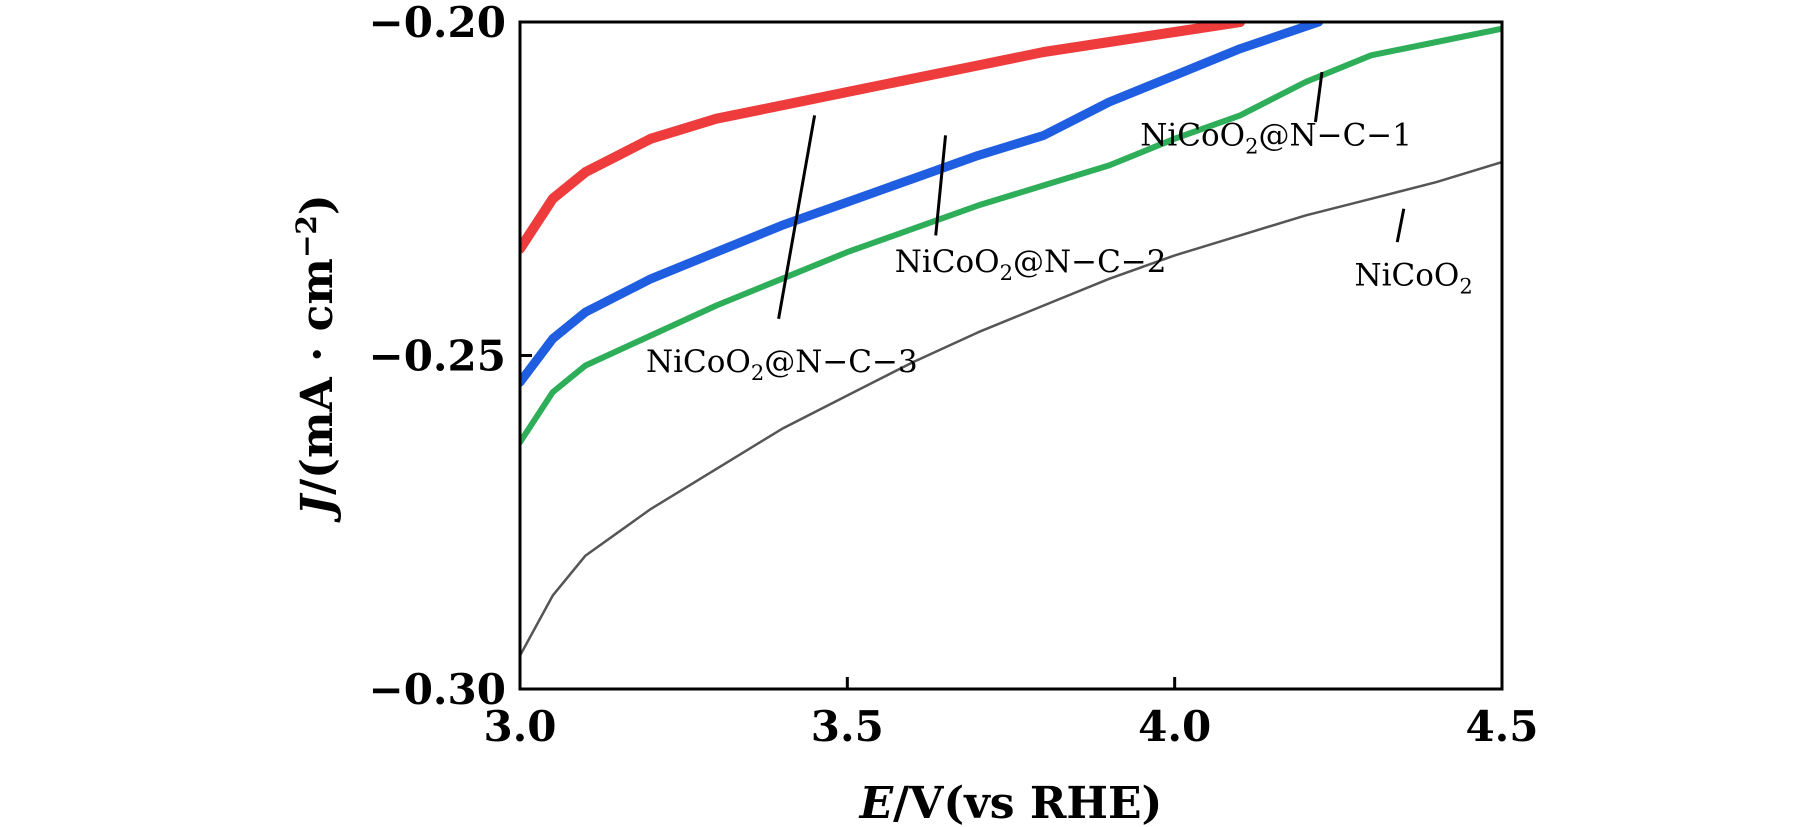  What do you see at coordinates (306, 236) in the screenshot?
I see `y-axis-title-exp: −2` at bounding box center [306, 236].